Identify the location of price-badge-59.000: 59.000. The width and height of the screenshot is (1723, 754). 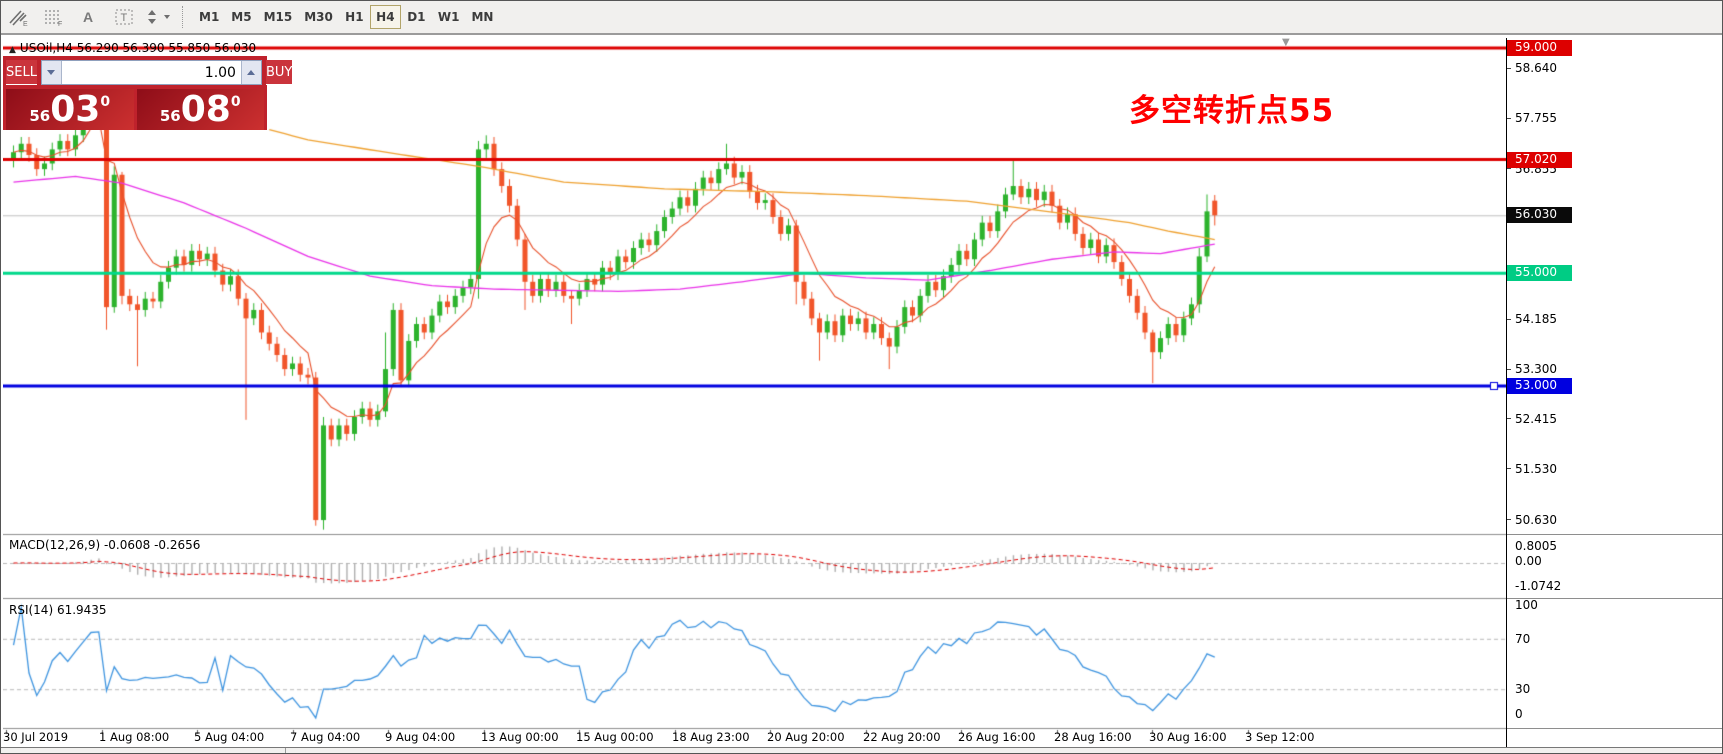
(1539, 48).